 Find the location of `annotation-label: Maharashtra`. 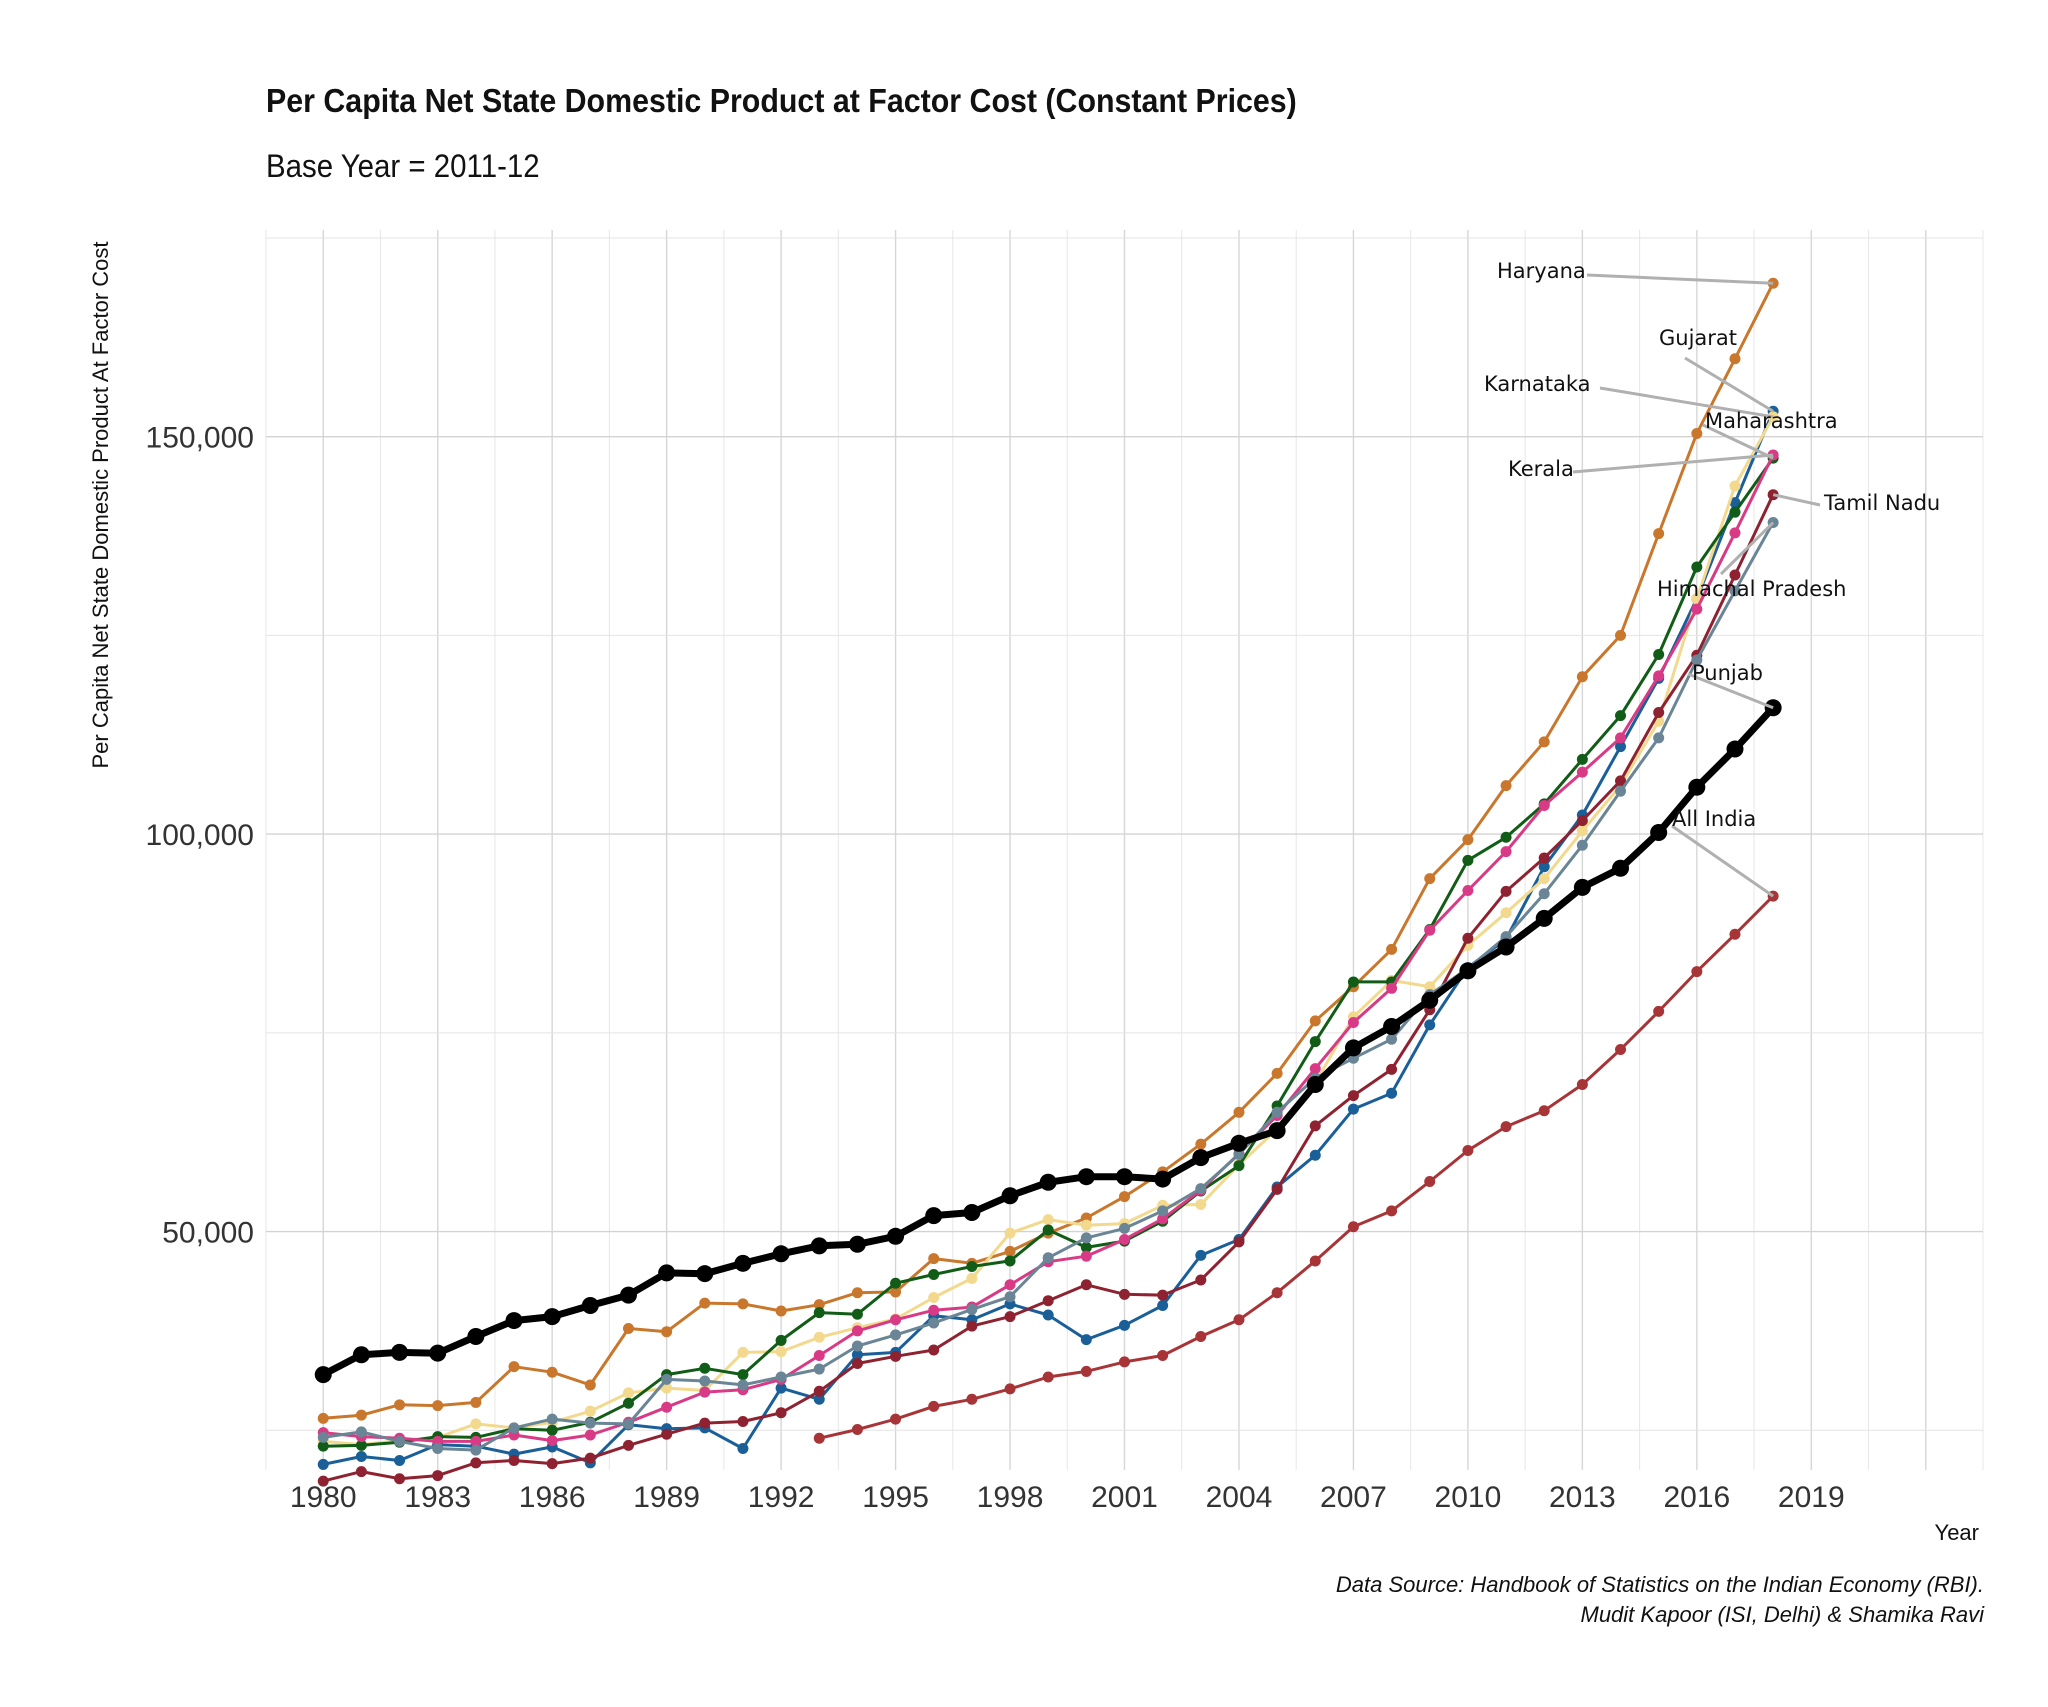

annotation-label: Maharashtra is located at coordinates (1771, 421).